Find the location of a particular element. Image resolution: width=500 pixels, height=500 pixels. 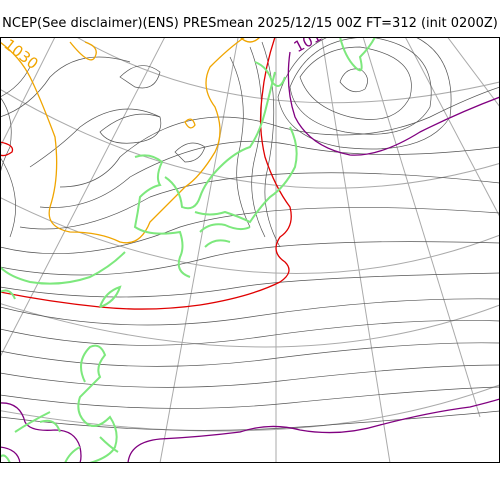

contour-label-low: 1010 is located at coordinates (312, 46).